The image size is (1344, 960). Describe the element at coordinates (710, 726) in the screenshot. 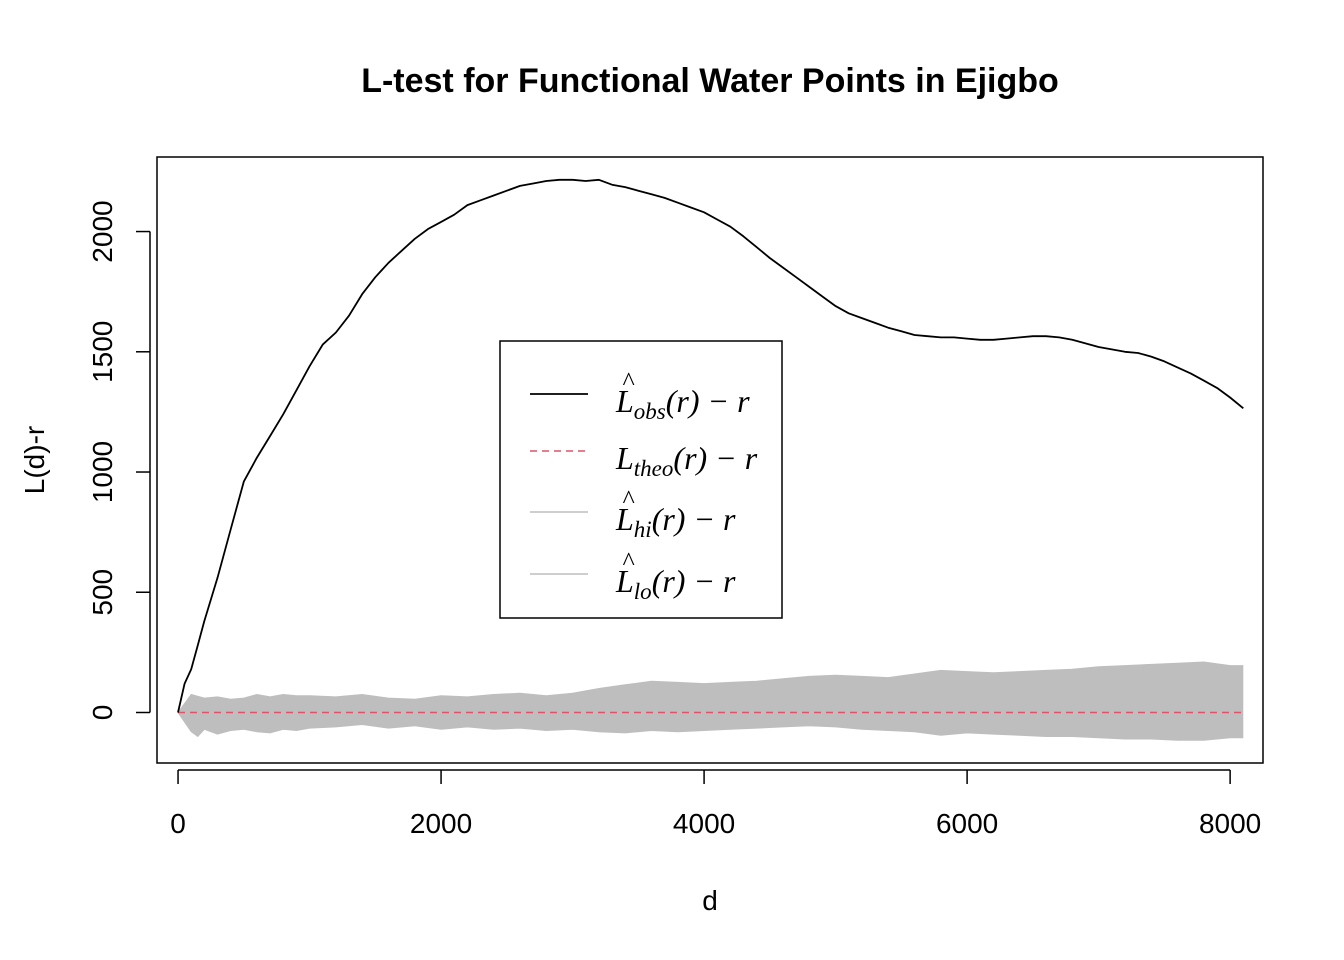

I see `series-line-lo` at that location.